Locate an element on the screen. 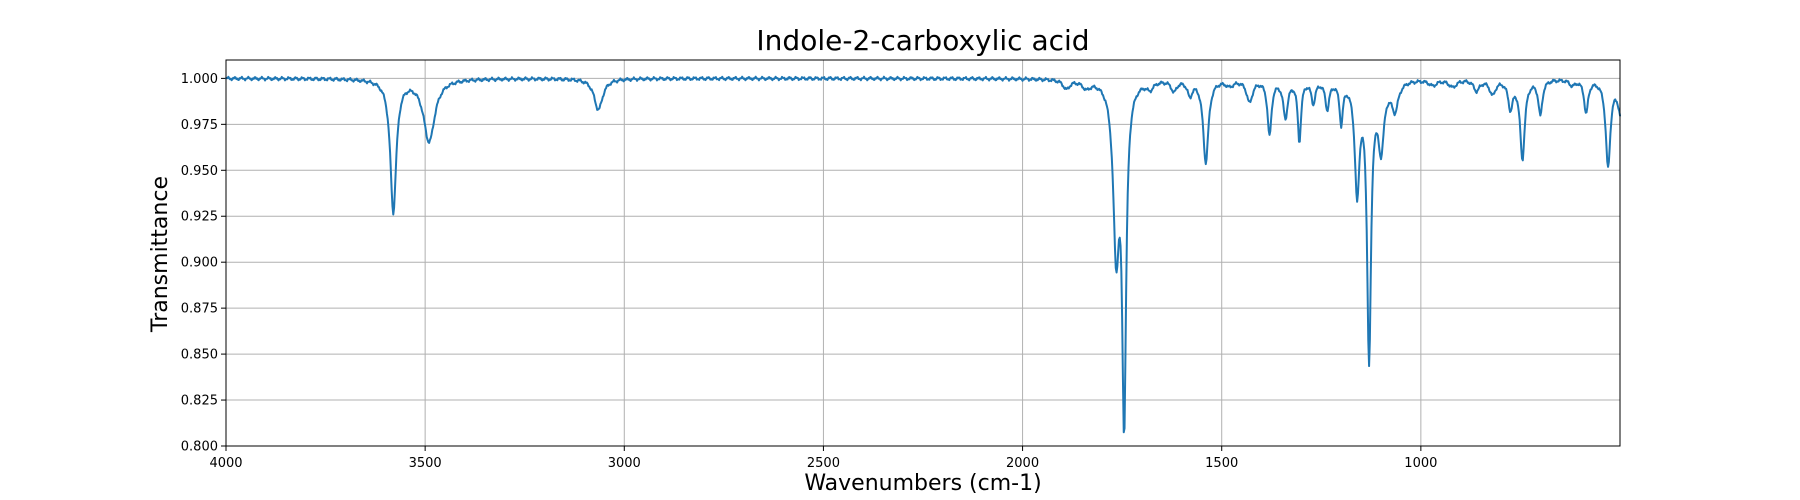 Image resolution: width=1800 pixels, height=500 pixels. x-axis-label: Wavenumbers (cm-1) is located at coordinates (922, 483).